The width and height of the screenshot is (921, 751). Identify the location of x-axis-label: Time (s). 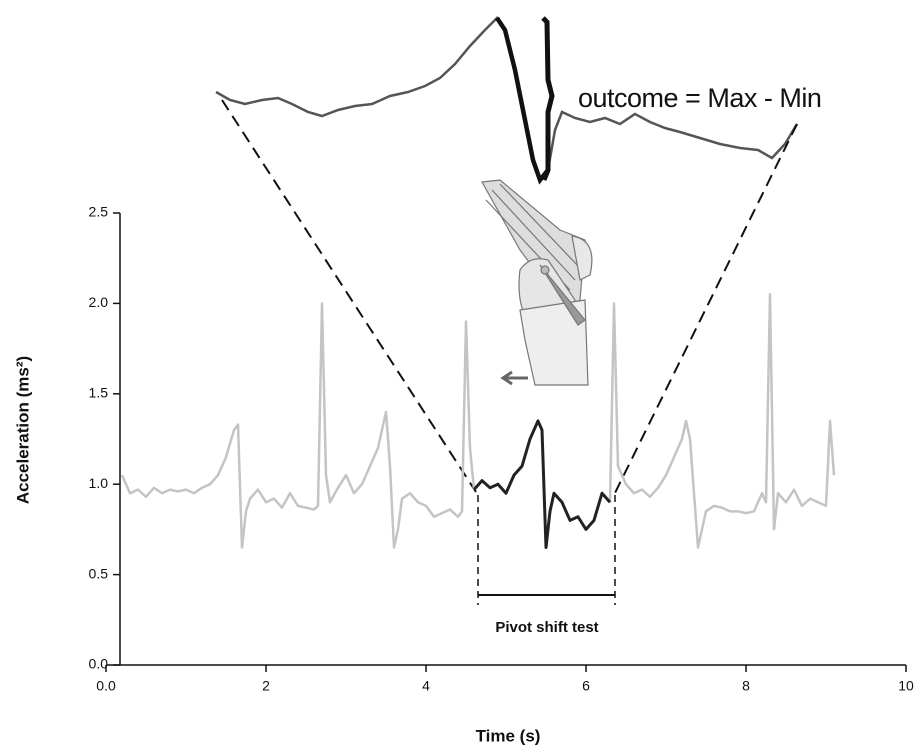
(508, 735).